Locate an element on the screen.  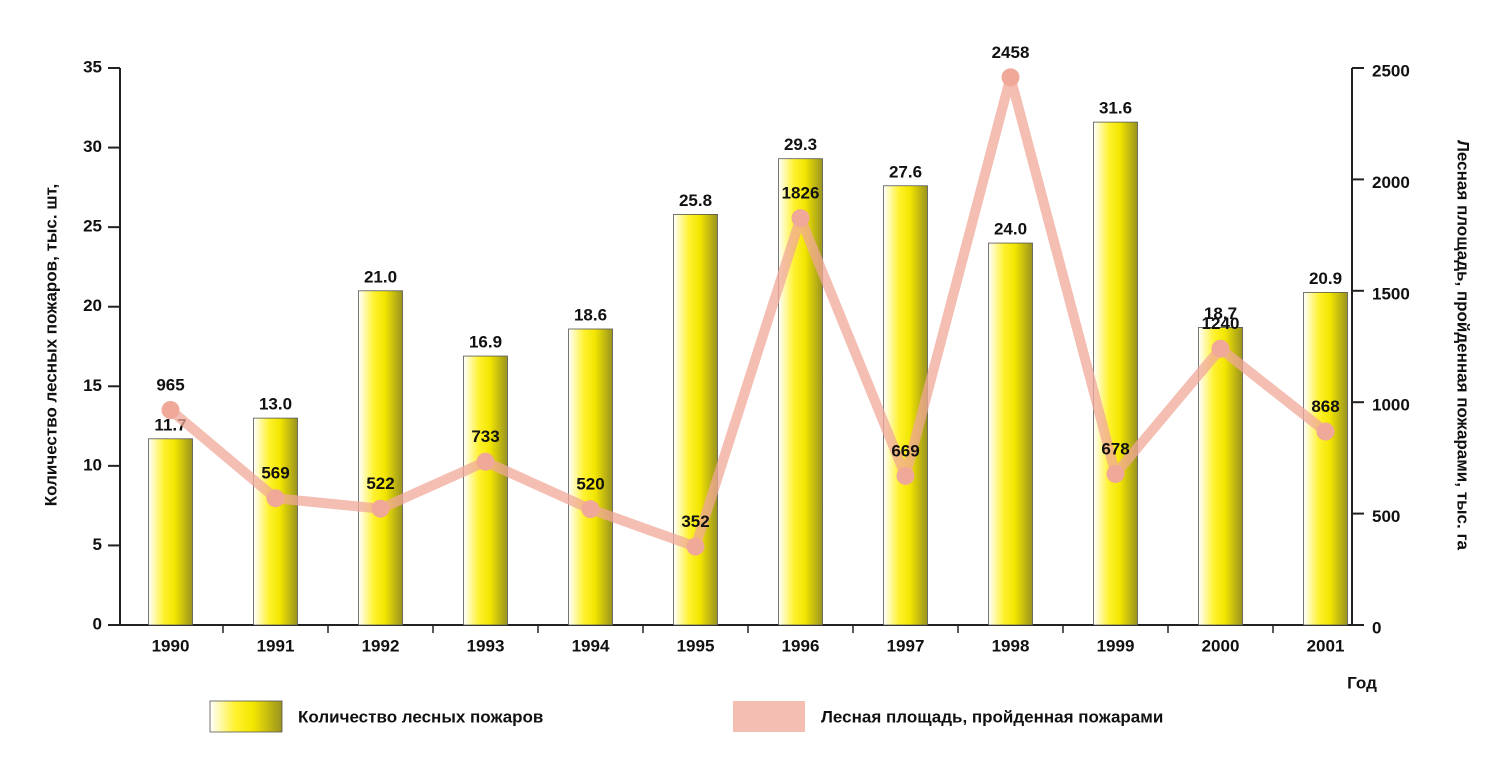
line-value-label: 2458 is located at coordinates (1011, 52).